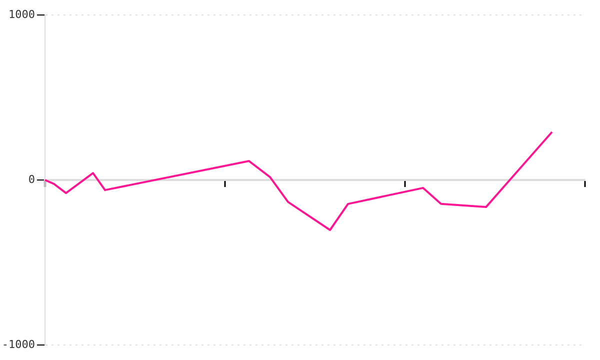  Describe the element at coordinates (31, 179) in the screenshot. I see `y-tick-label: 0` at that location.